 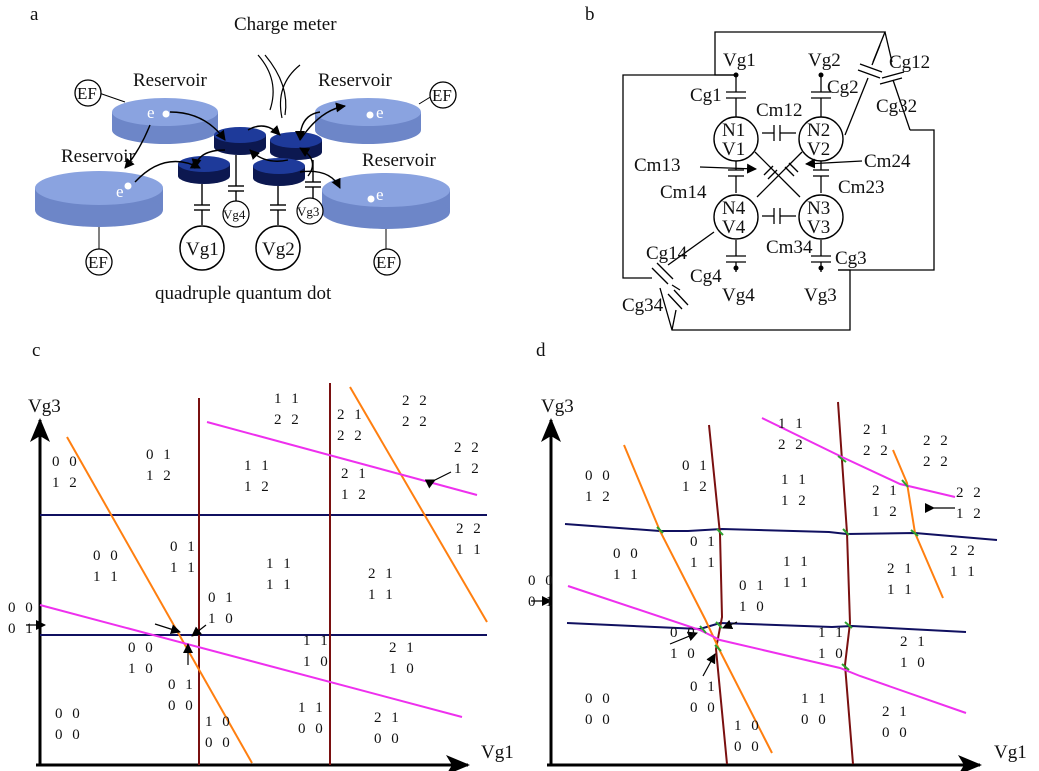 What do you see at coordinates (278, 248) in the screenshot?
I see `gate-vg2: Vg2` at bounding box center [278, 248].